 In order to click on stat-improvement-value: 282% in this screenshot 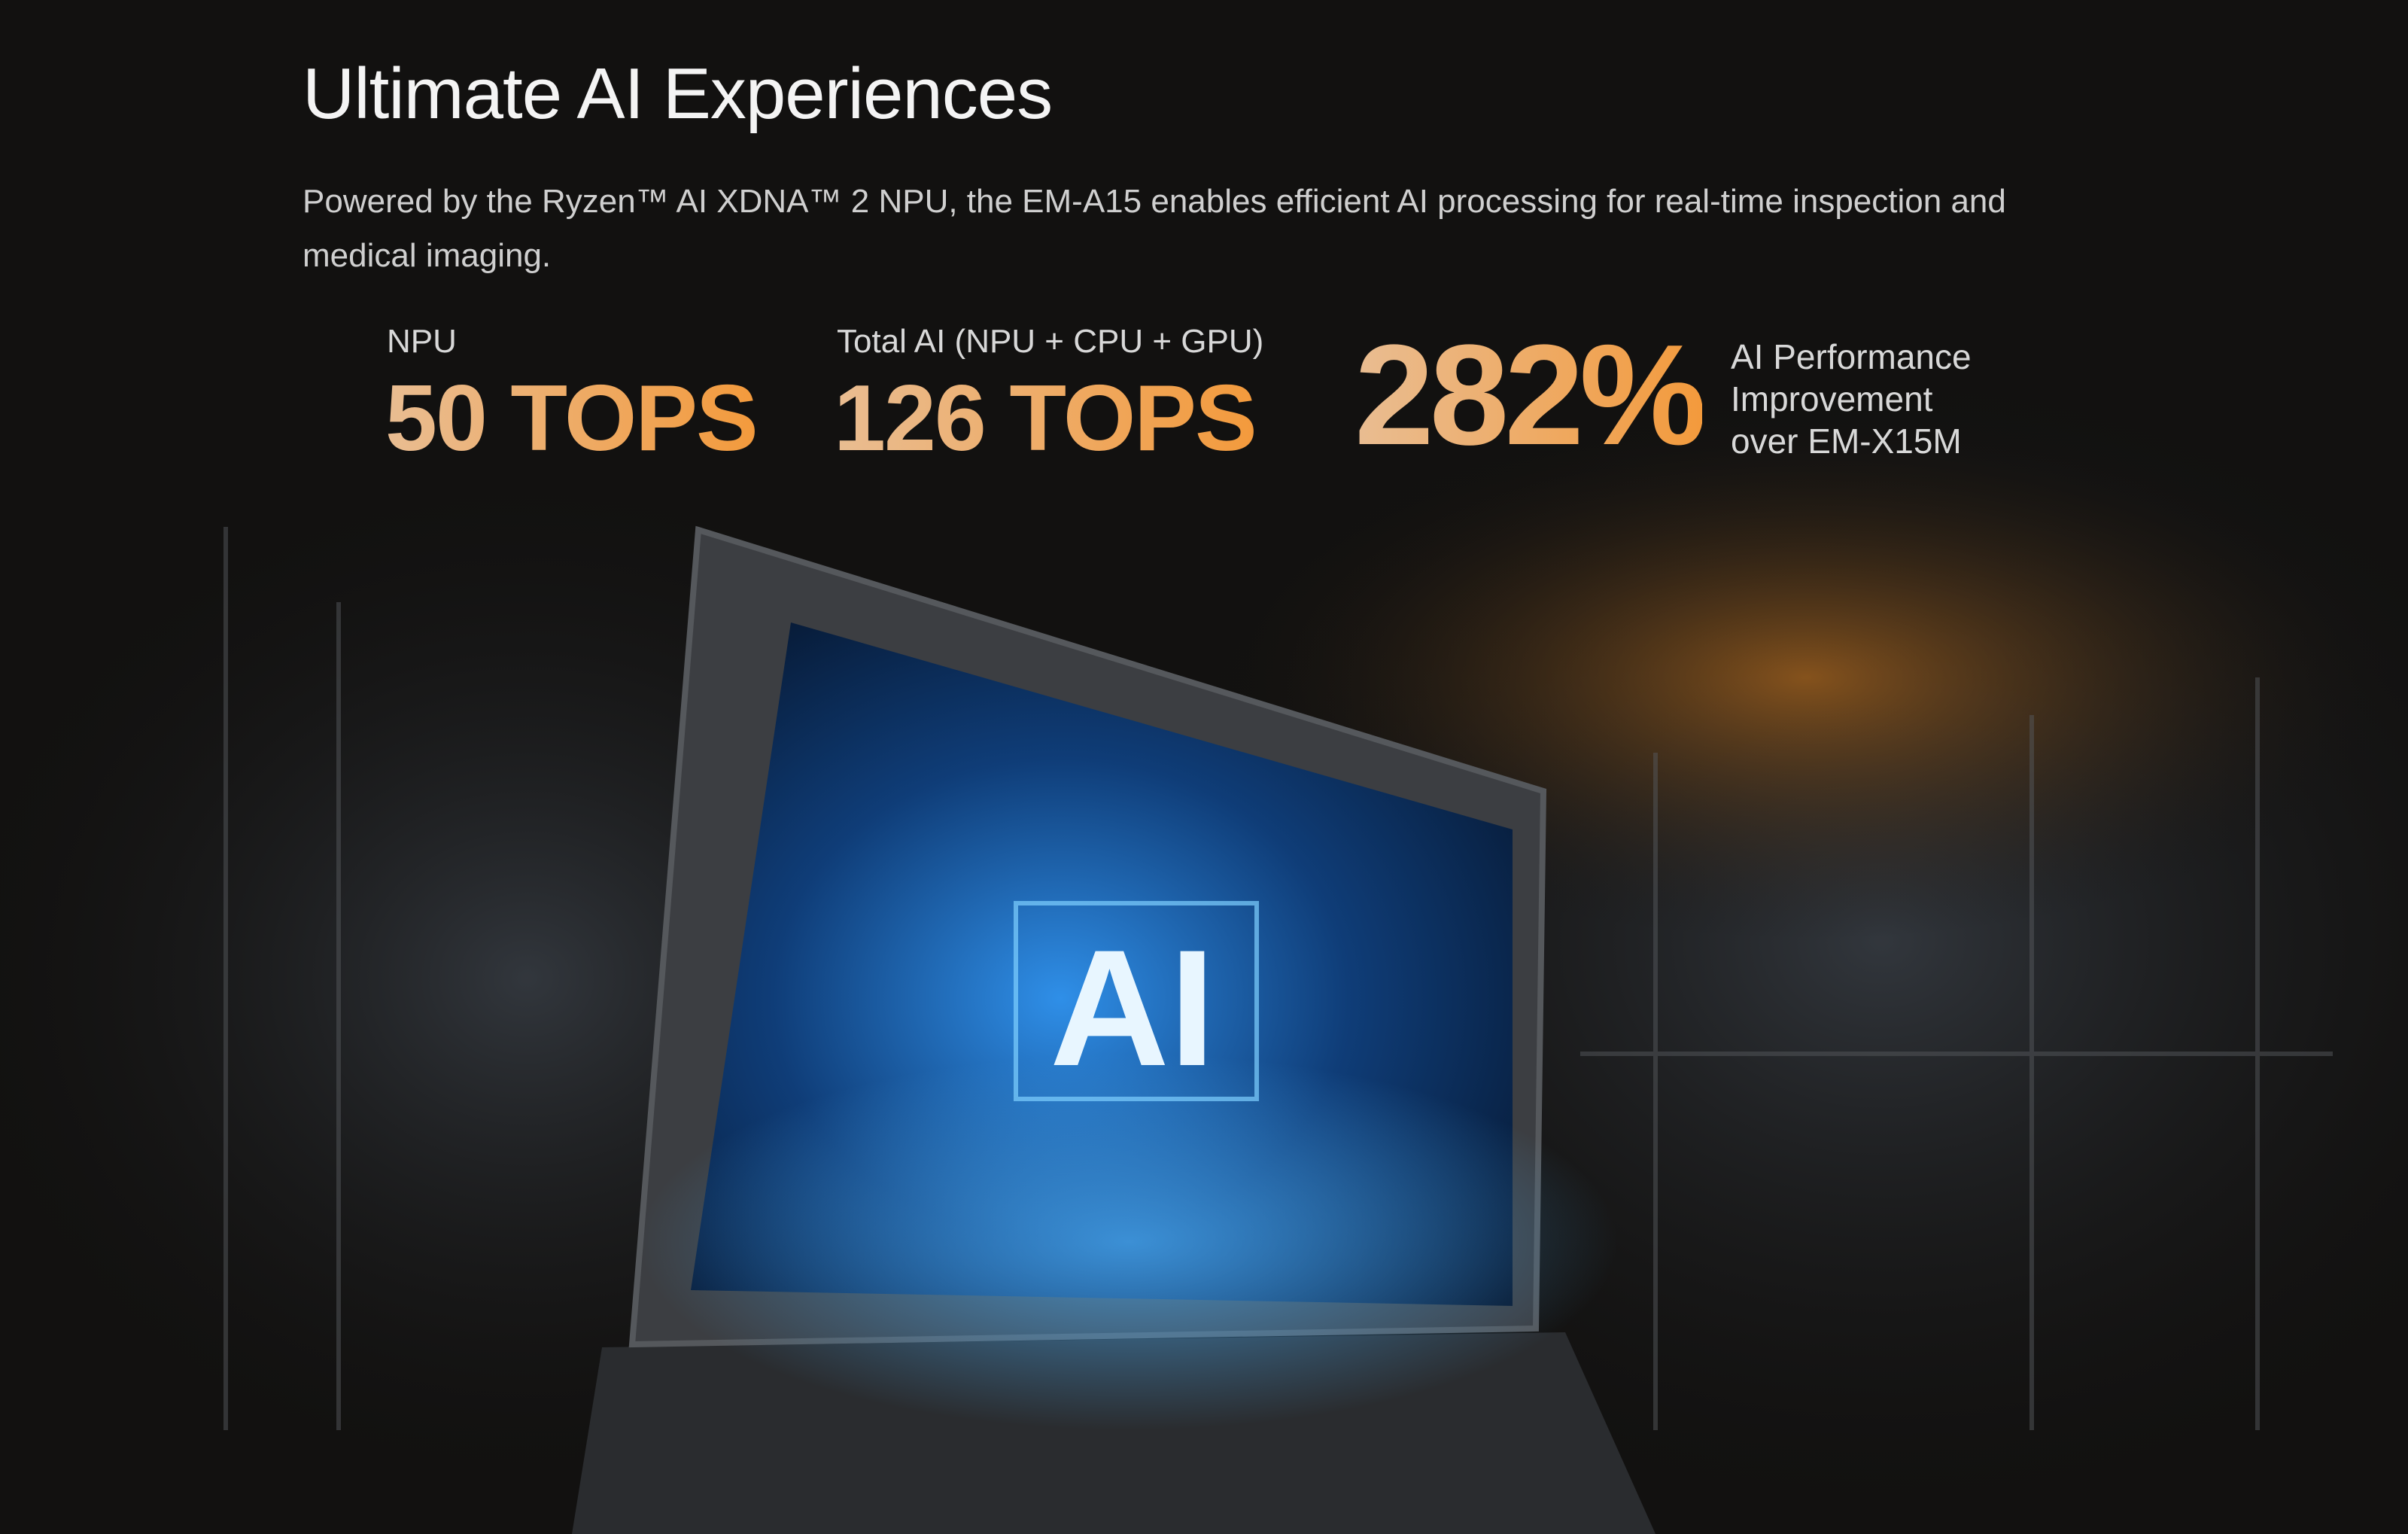, I will do `click(1530, 395)`.